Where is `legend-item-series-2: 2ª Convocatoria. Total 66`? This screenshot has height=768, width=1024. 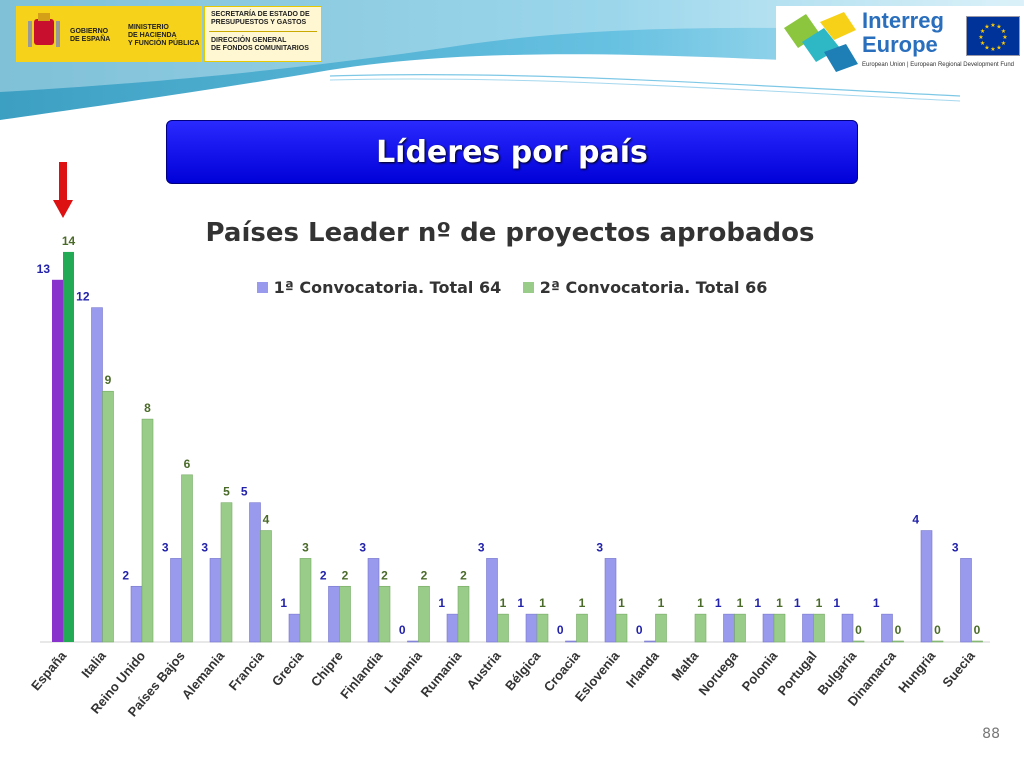 legend-item-series-2: 2ª Convocatoria. Total 66 is located at coordinates (645, 287).